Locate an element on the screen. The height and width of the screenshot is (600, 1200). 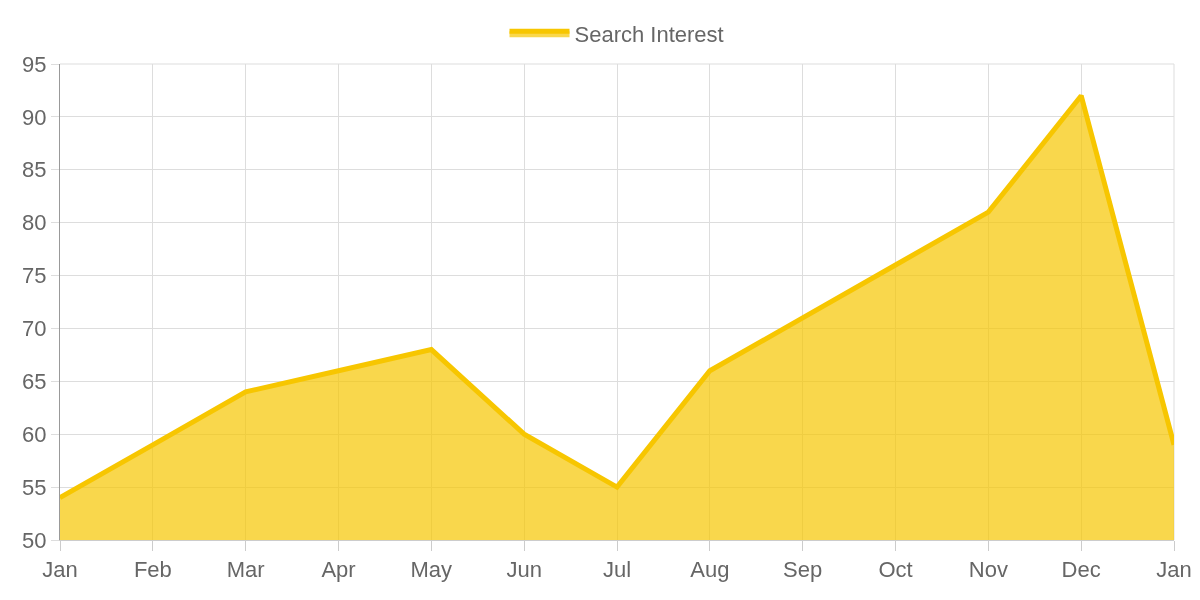
x-tick-label: May is located at coordinates (431, 570).